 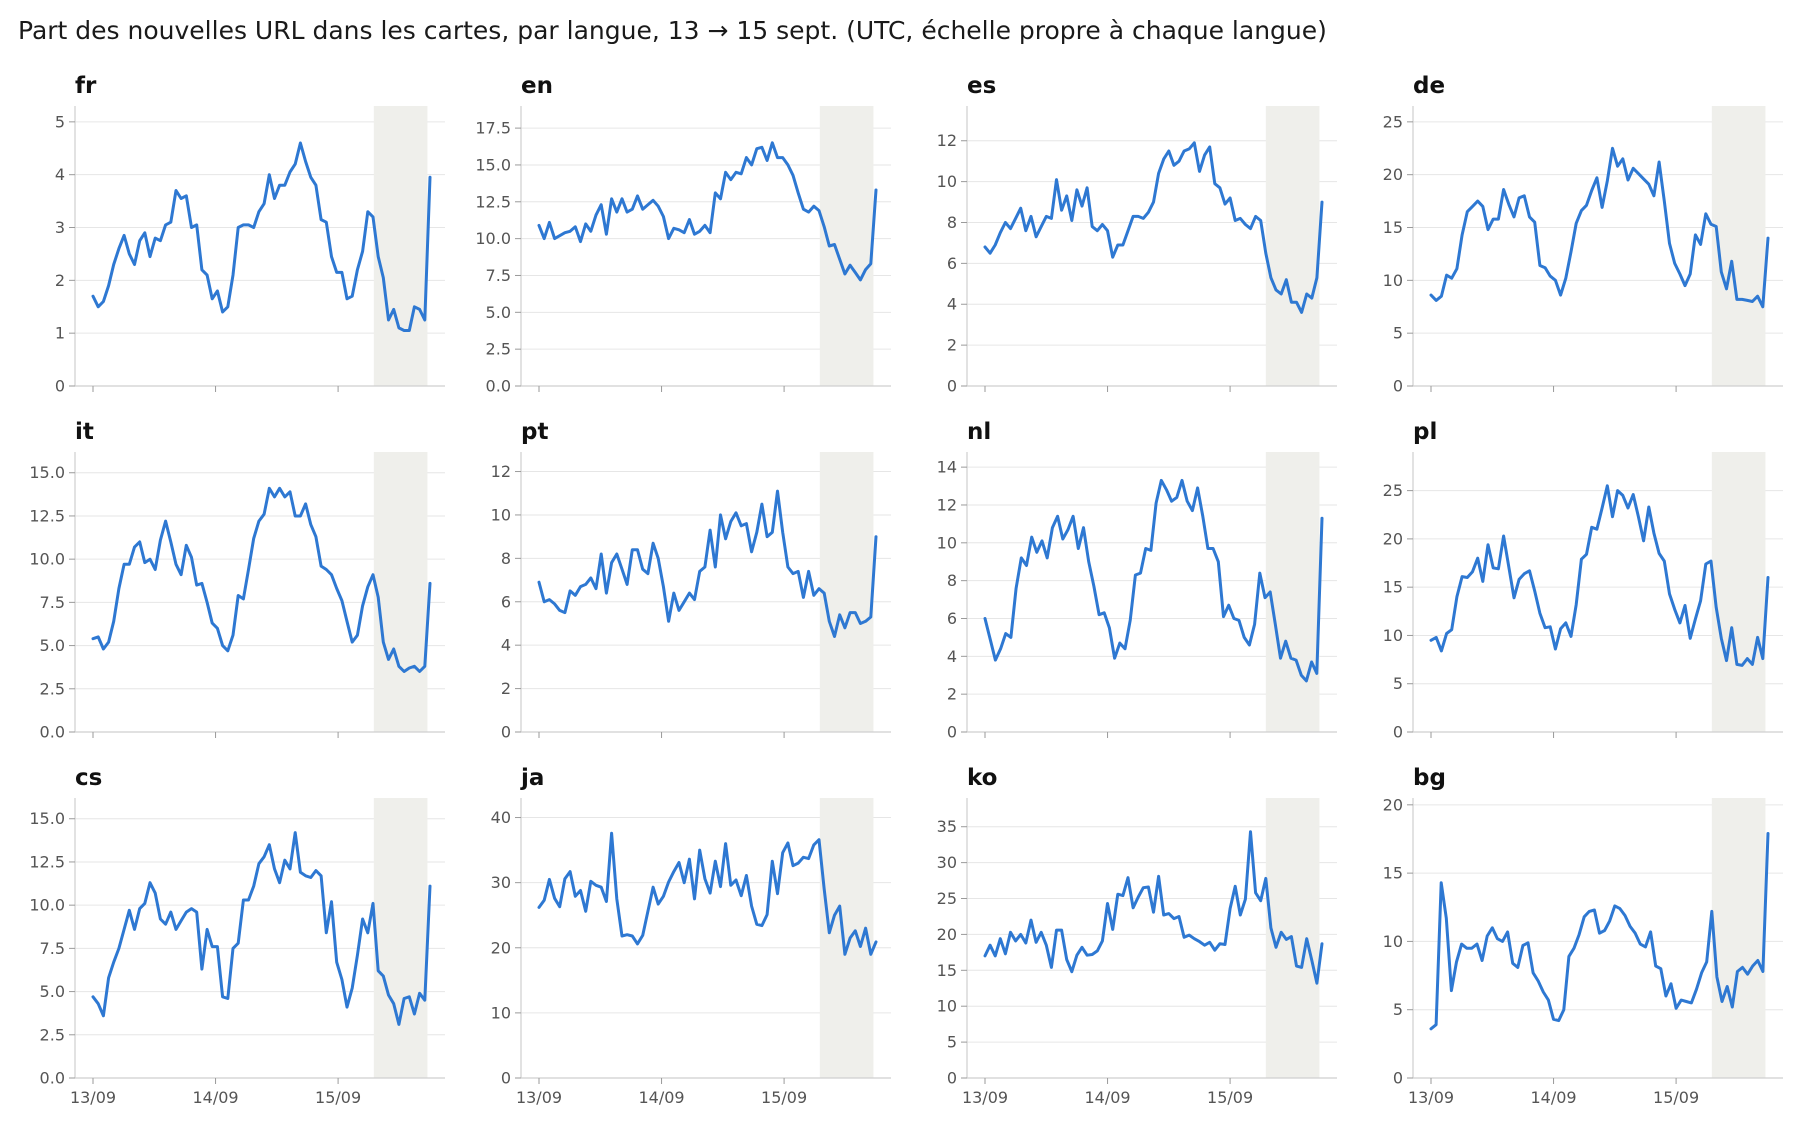 I want to click on y-tick-label: 35, so click(x=947, y=826).